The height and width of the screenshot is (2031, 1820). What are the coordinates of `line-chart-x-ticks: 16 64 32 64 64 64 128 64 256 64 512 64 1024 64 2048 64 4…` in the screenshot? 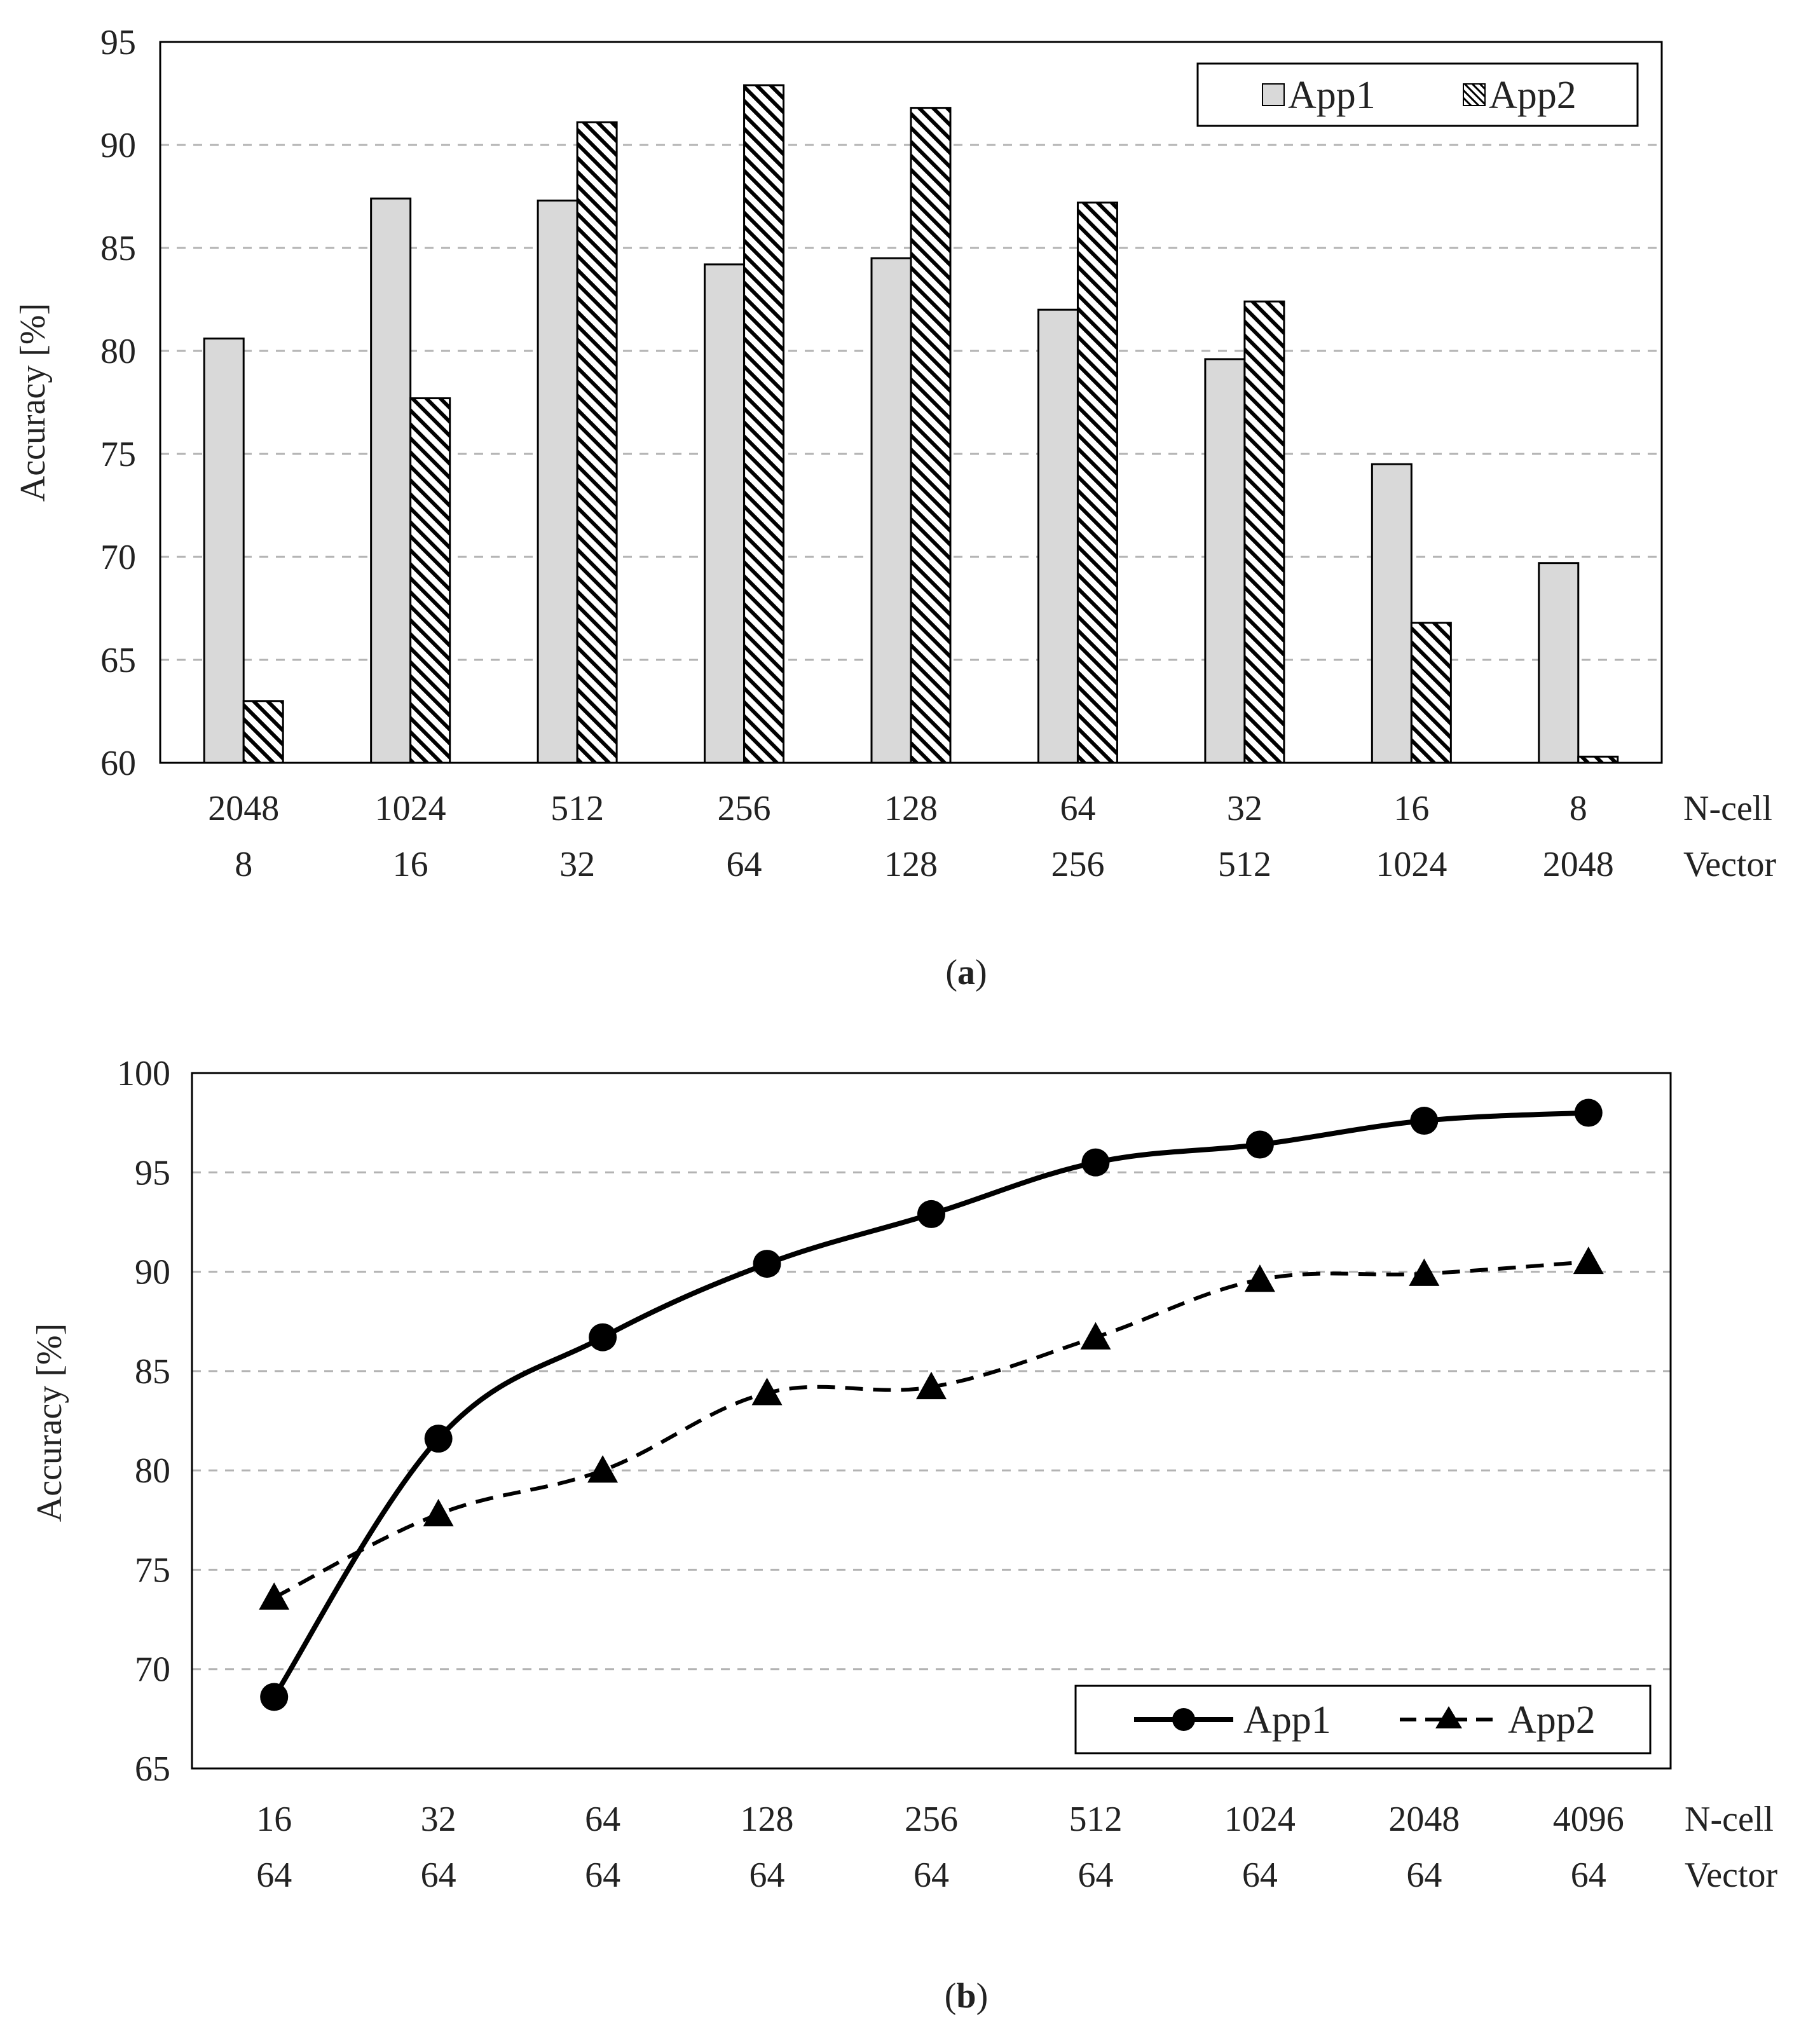 It's located at (940, 1847).